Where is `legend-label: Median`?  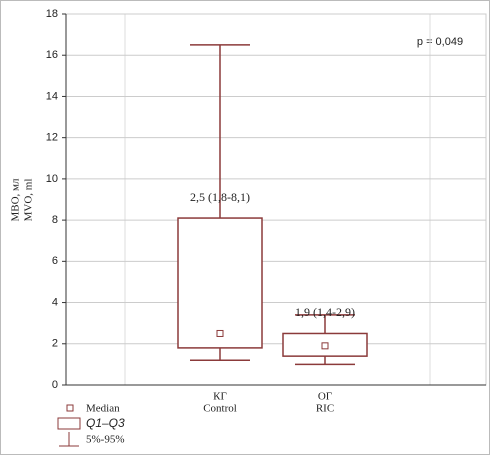
legend-label: Median is located at coordinates (103, 409).